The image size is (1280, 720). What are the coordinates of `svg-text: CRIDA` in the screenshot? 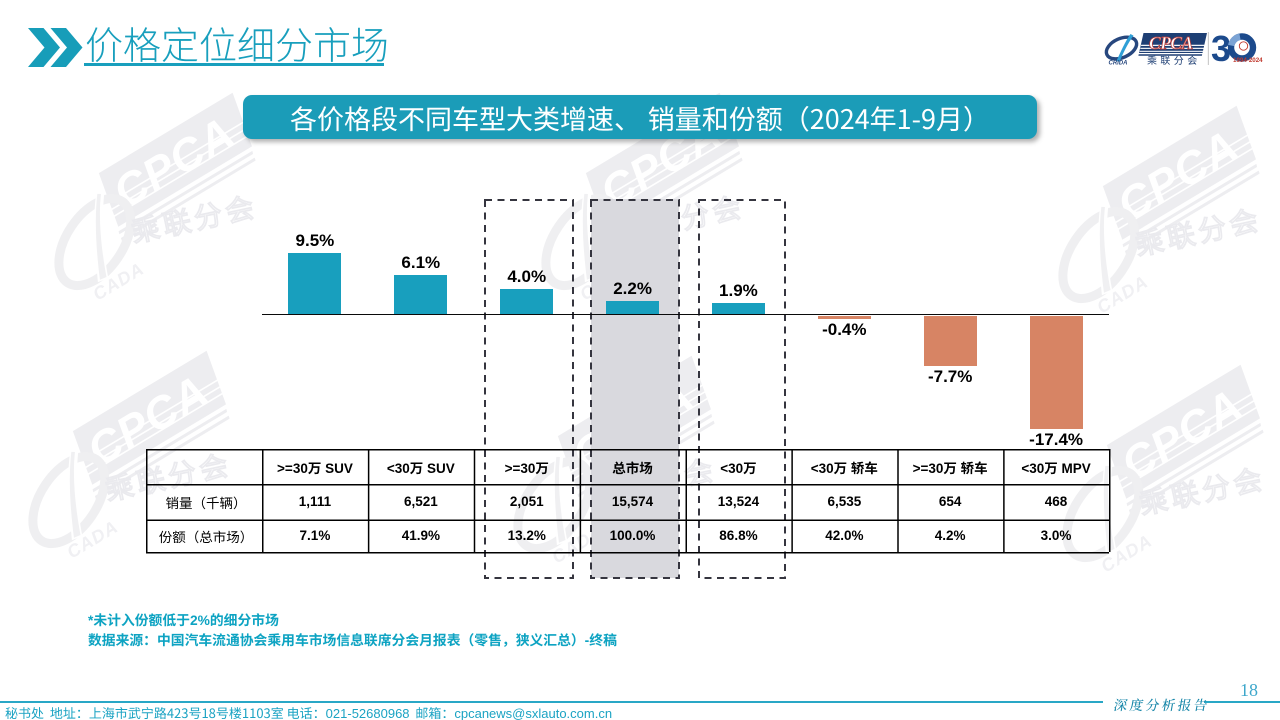 It's located at (1118, 64).